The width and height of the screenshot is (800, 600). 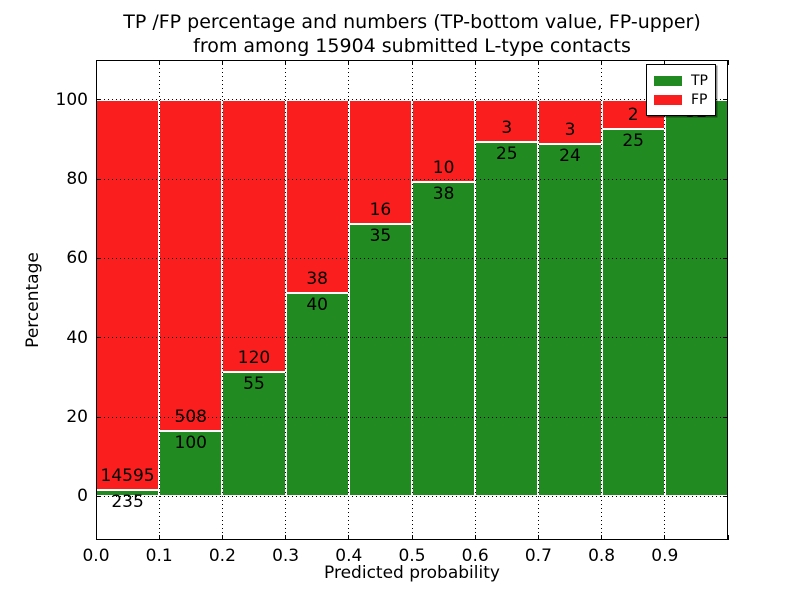 I want to click on x-tick-label: 0.3, so click(x=286, y=556).